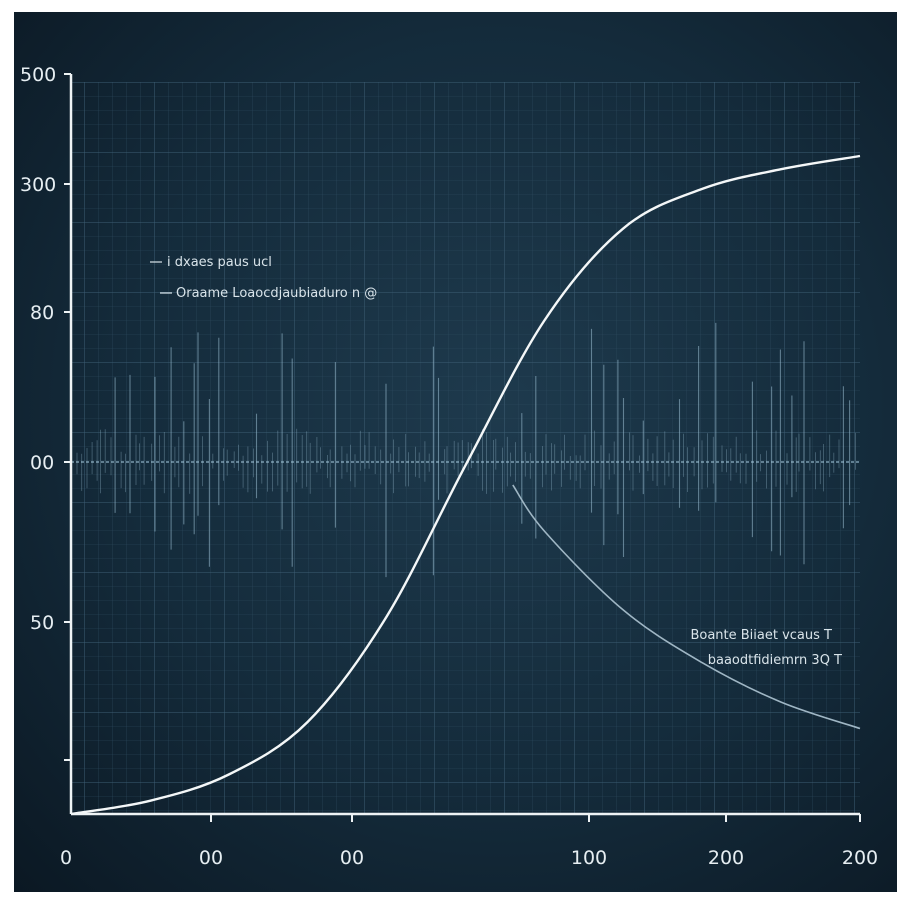  What do you see at coordinates (42, 623) in the screenshot?
I see `y-tick-label: 50` at bounding box center [42, 623].